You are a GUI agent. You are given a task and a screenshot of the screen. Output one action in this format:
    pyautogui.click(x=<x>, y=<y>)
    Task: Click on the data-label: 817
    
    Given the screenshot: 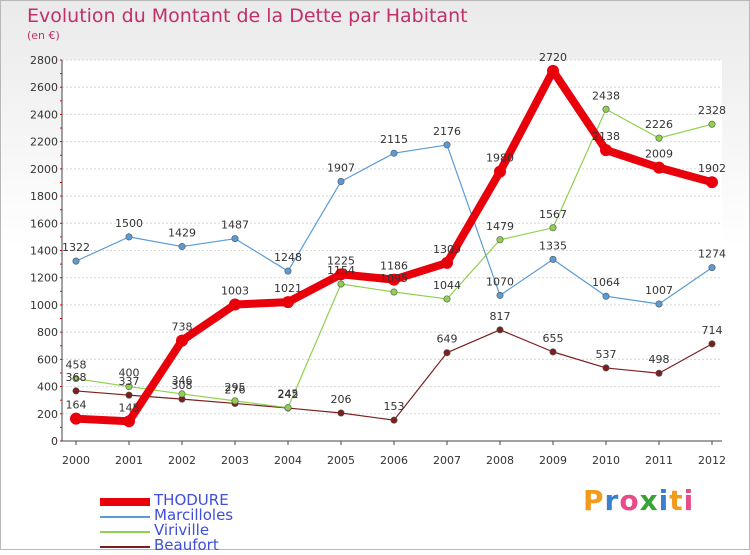 What is the action you would take?
    pyautogui.click(x=500, y=316)
    